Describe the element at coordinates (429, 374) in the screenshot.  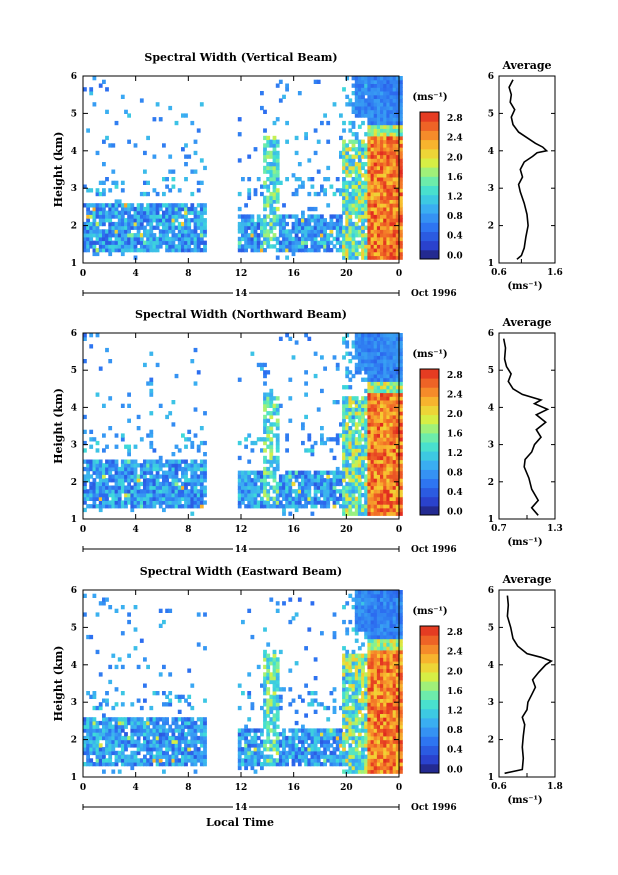
I see `colorbar-swatch` at that location.